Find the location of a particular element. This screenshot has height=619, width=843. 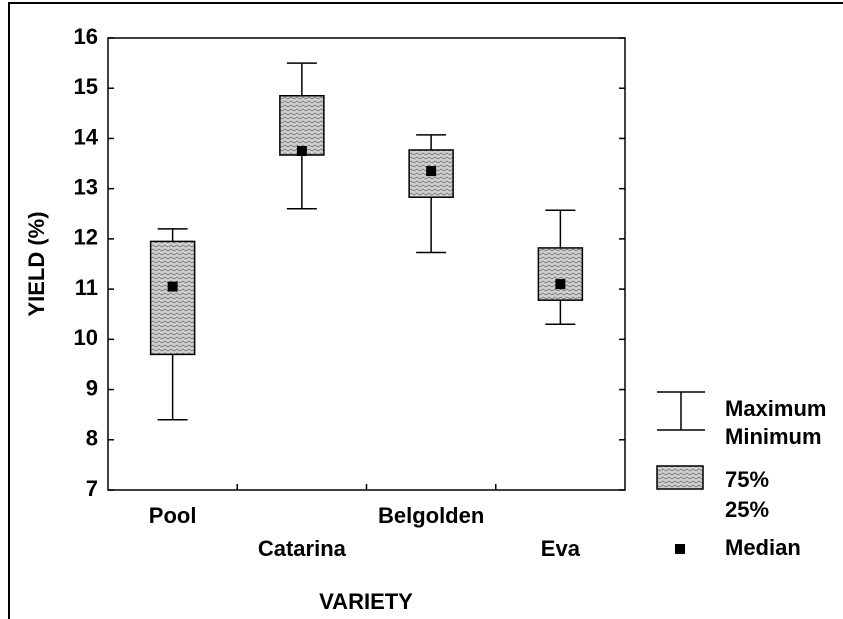

x-tick-label: Pool is located at coordinates (173, 515).